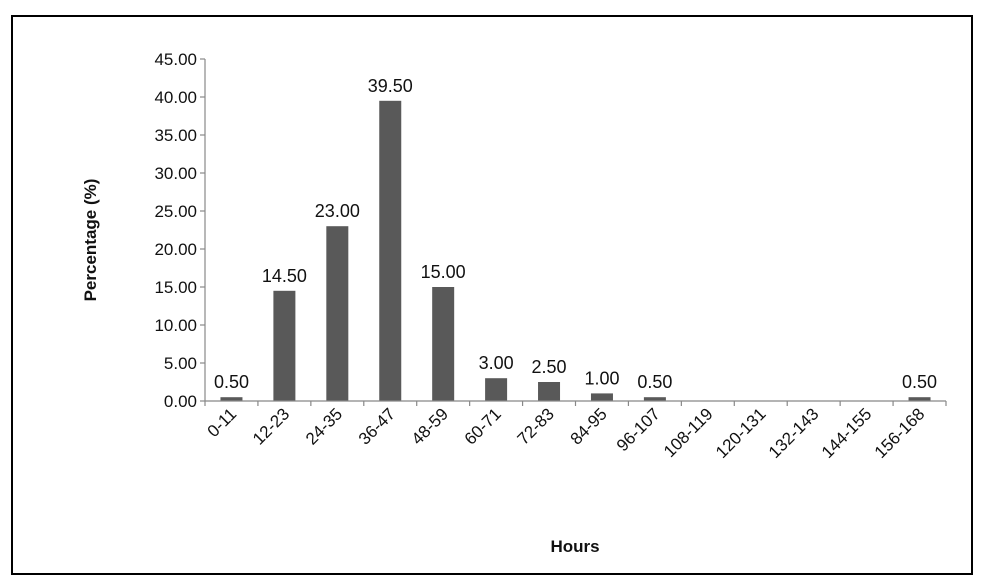 The width and height of the screenshot is (987, 575). What do you see at coordinates (284, 276) in the screenshot?
I see `data-label: 14.50` at bounding box center [284, 276].